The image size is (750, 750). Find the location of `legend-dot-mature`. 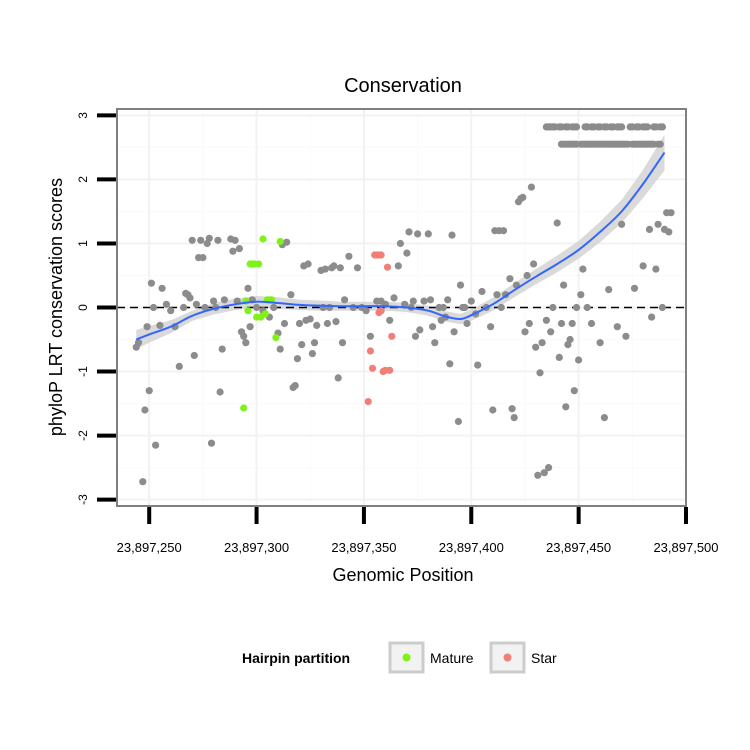

legend-dot-mature is located at coordinates (406, 657).